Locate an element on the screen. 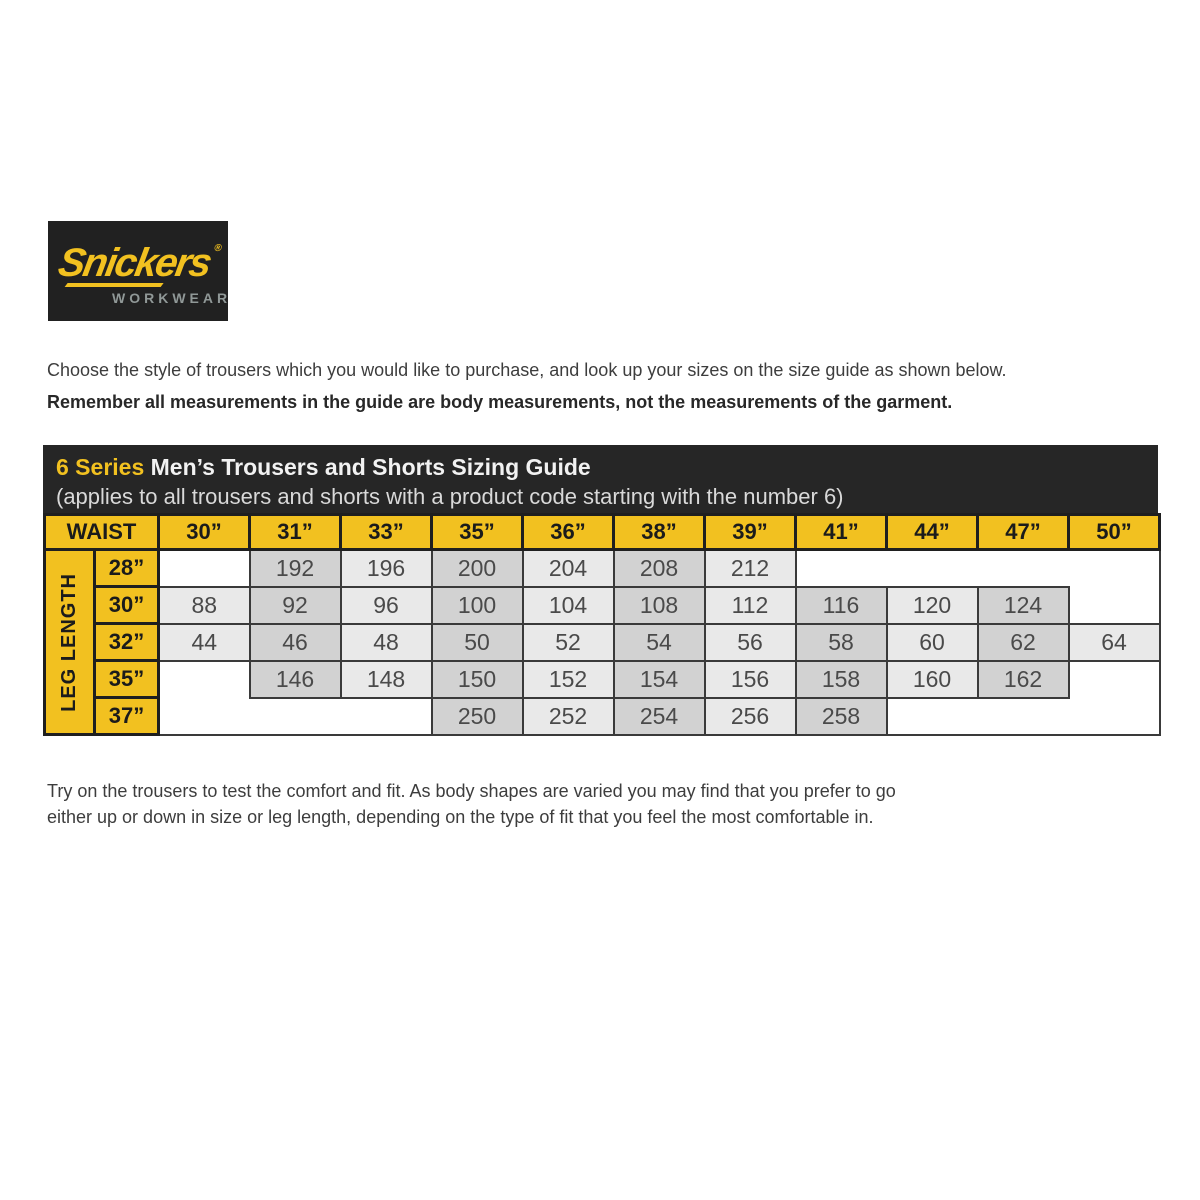 This screenshot has width=1200, height=1200. leg-length-axis-text: LEG LENGTH is located at coordinates (69, 642).